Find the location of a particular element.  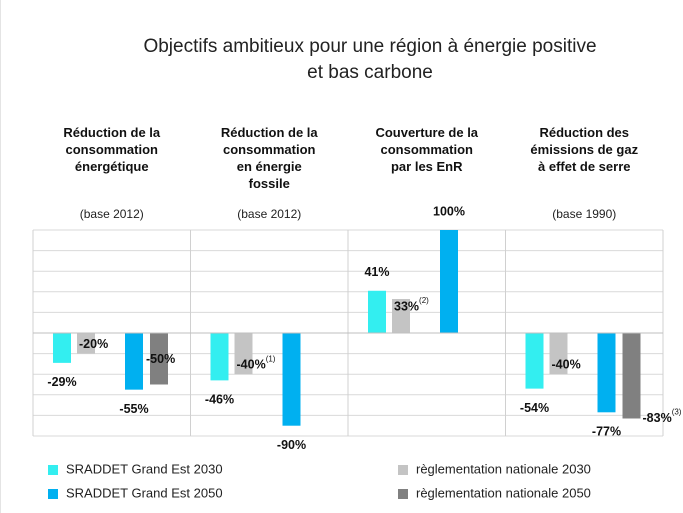

base-label: (base 1990) is located at coordinates (584, 214).